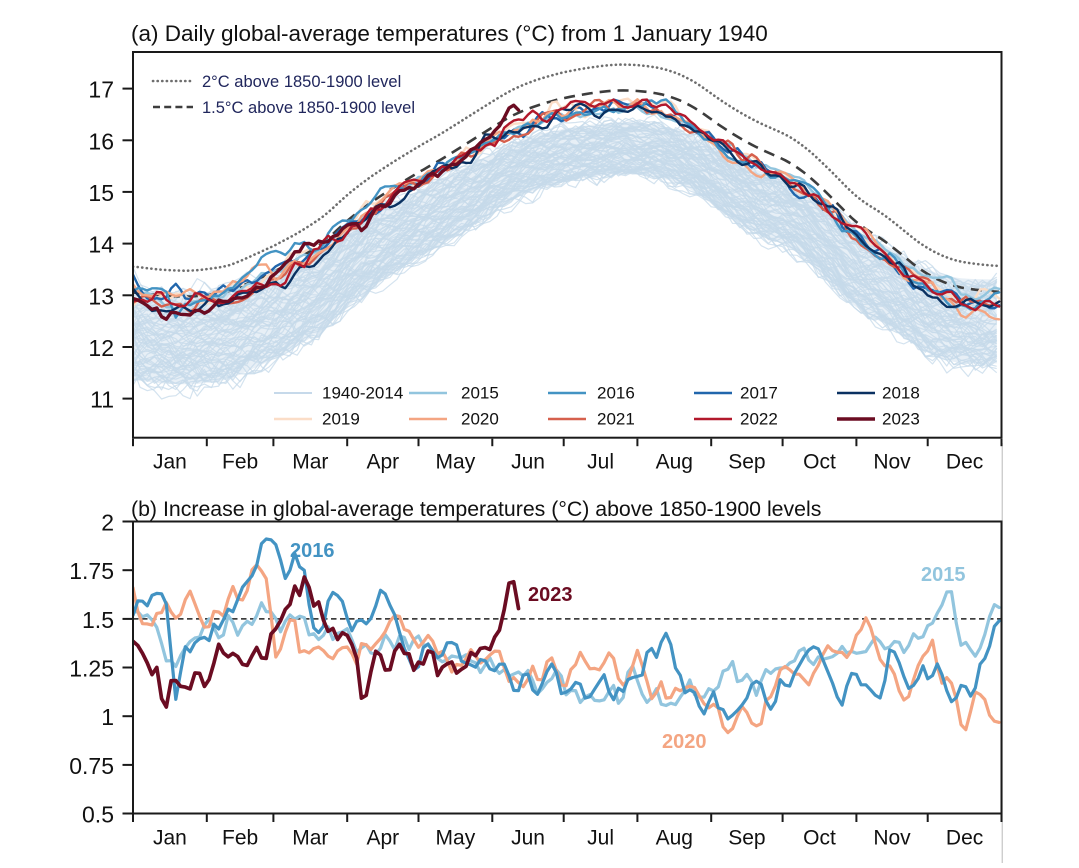 This screenshot has height=868, width=1079. What do you see at coordinates (107, 523) in the screenshot?
I see `svg-text: 2` at bounding box center [107, 523].